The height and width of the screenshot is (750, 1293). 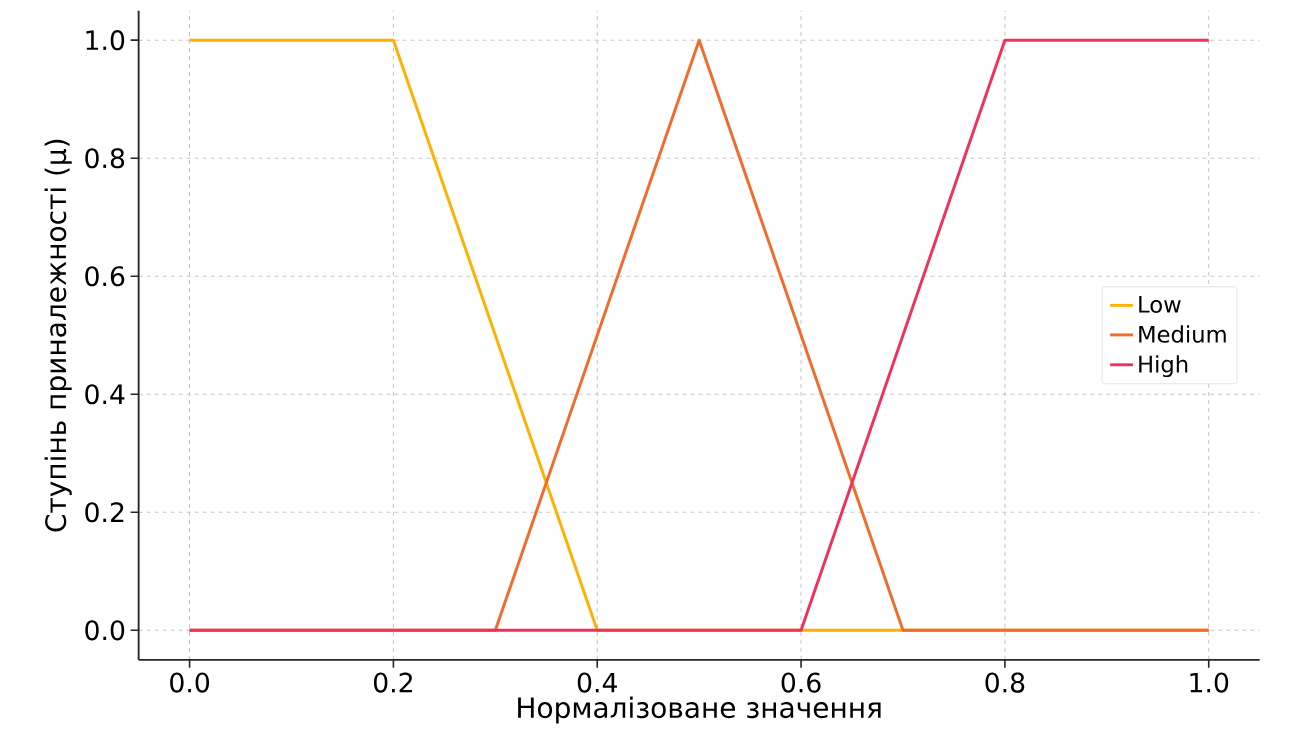 I want to click on y-axis-title: Ступінь приналежності (μ), so click(x=58, y=335).